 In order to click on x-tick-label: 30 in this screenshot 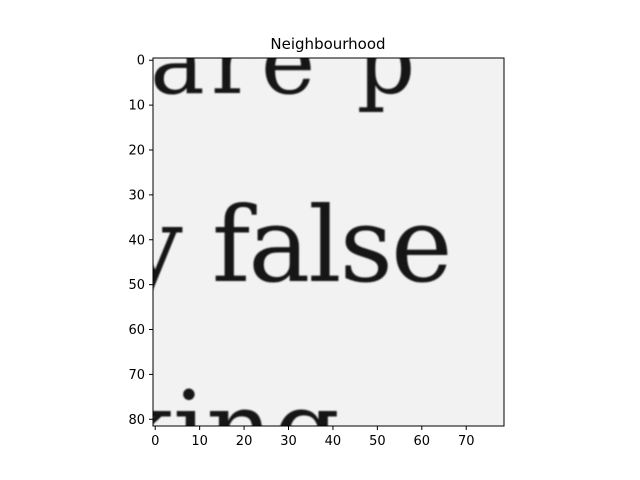, I will do `click(288, 441)`.